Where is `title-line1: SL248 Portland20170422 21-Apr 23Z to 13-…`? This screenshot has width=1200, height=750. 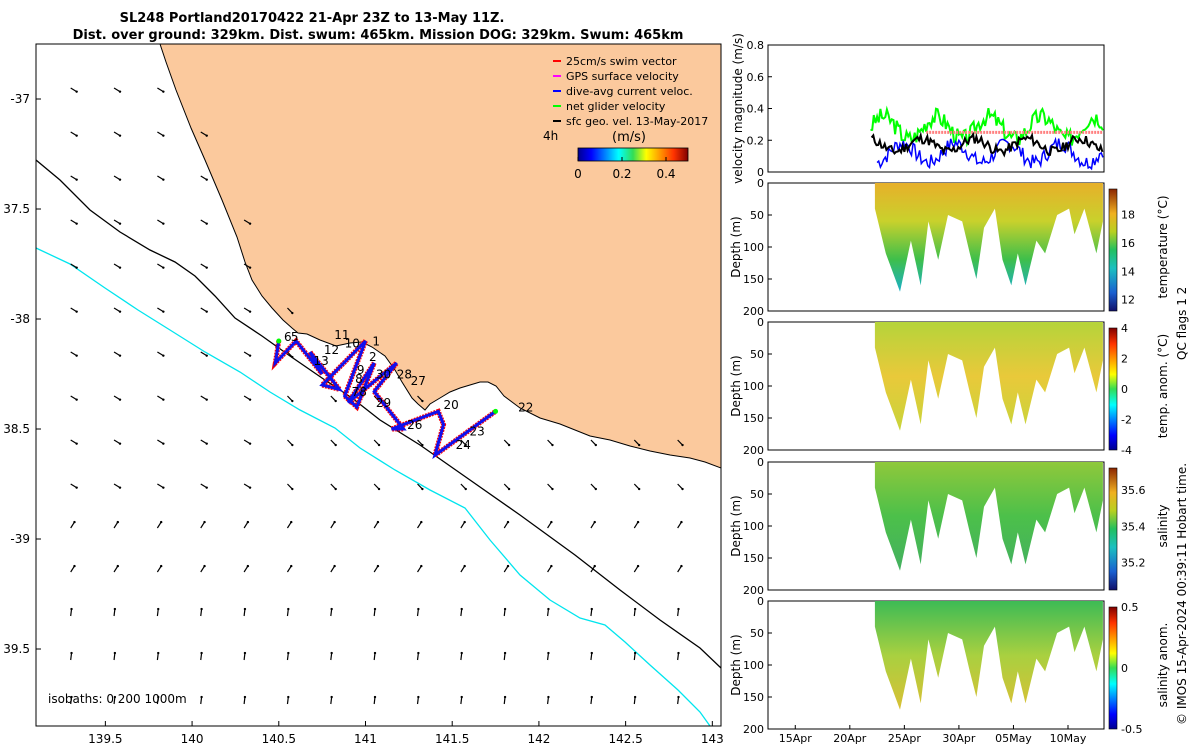 title-line1: SL248 Portland20170422 21-Apr 23Z to 13-… is located at coordinates (312, 18).